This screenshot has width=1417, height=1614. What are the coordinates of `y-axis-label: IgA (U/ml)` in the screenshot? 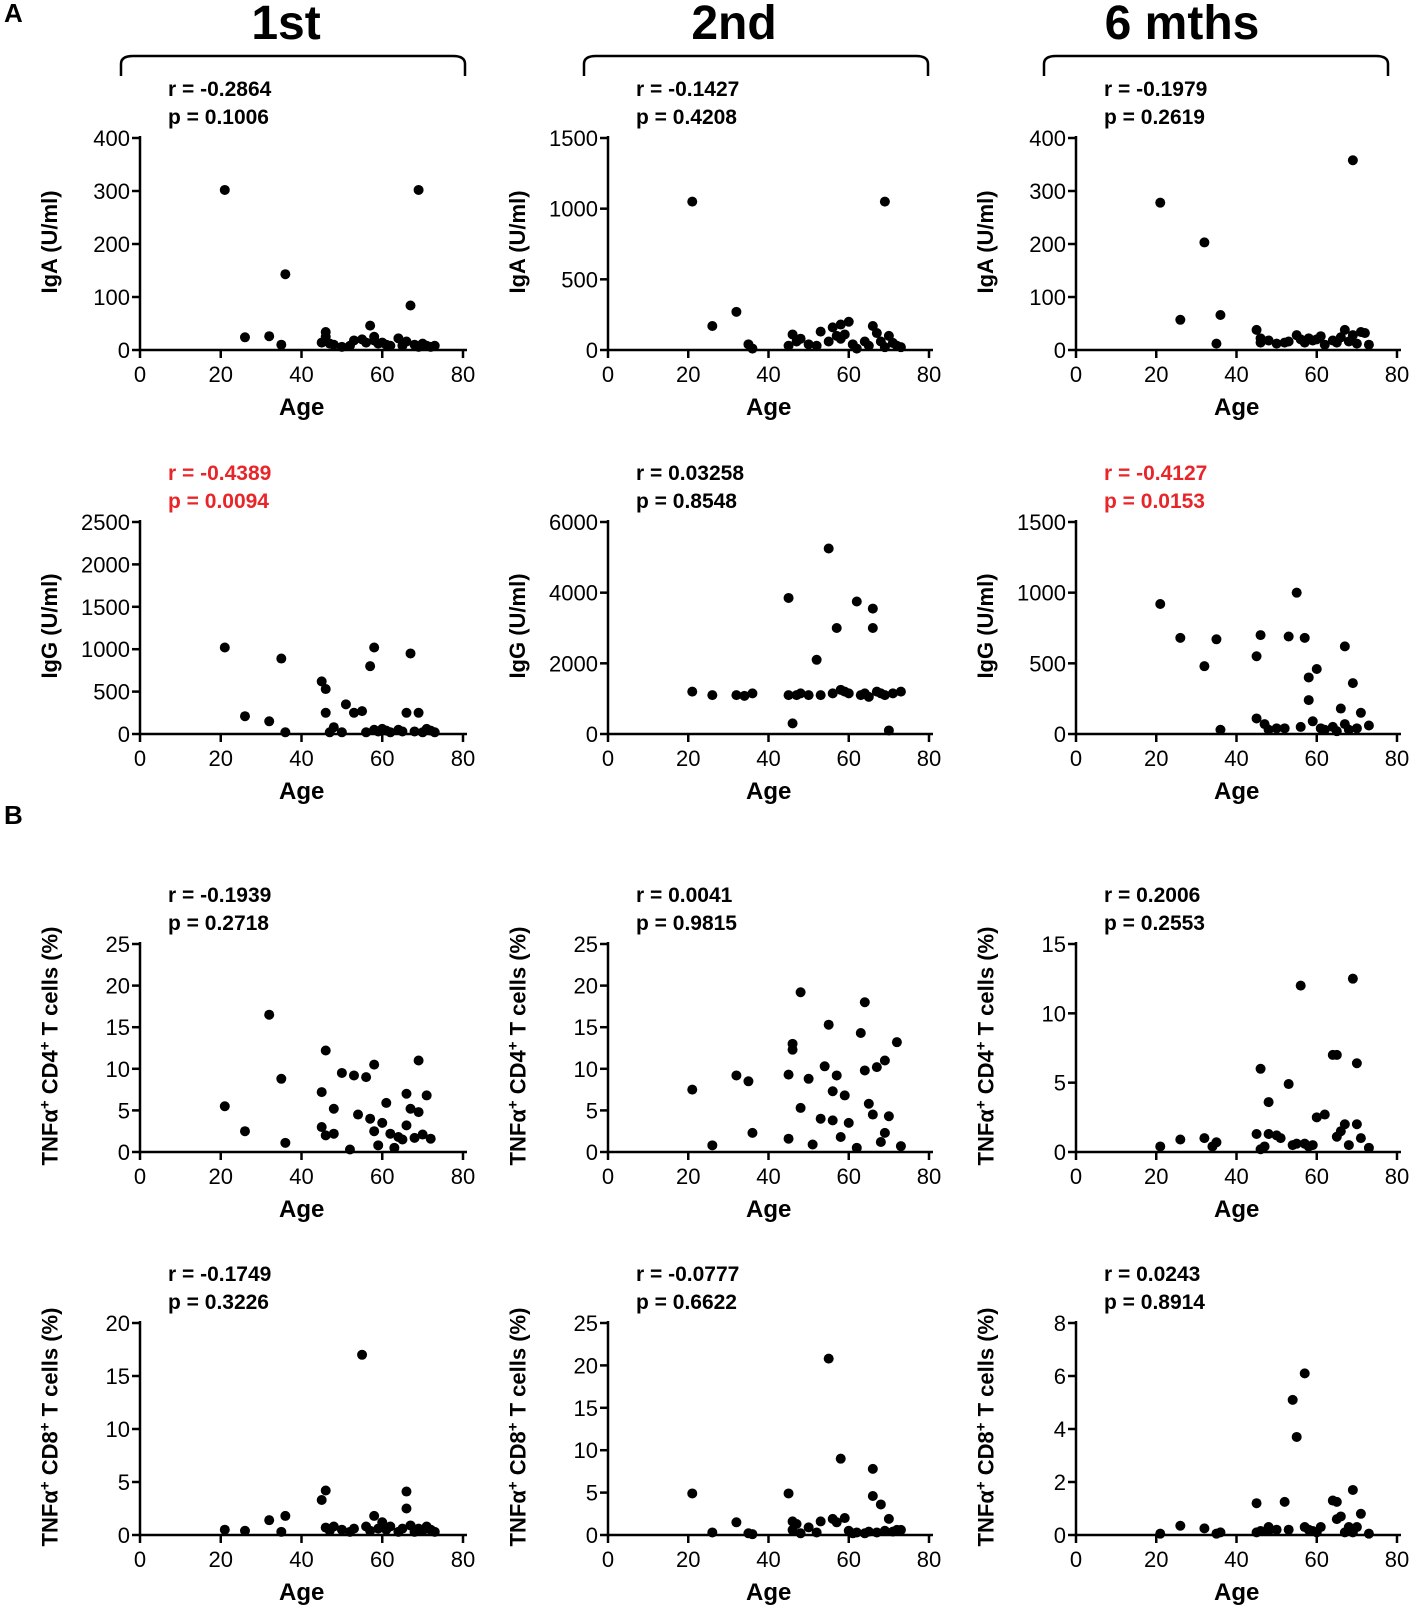 It's located at (985, 242).